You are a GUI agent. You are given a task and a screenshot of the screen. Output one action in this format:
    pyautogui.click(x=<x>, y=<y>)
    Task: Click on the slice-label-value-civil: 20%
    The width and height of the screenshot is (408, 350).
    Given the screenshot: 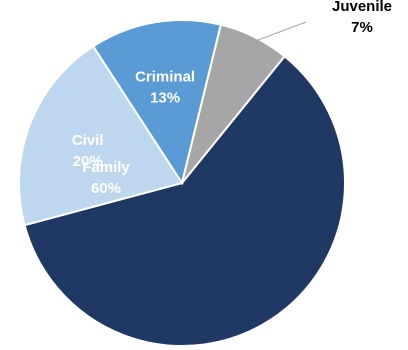 What is the action you would take?
    pyautogui.click(x=88, y=161)
    